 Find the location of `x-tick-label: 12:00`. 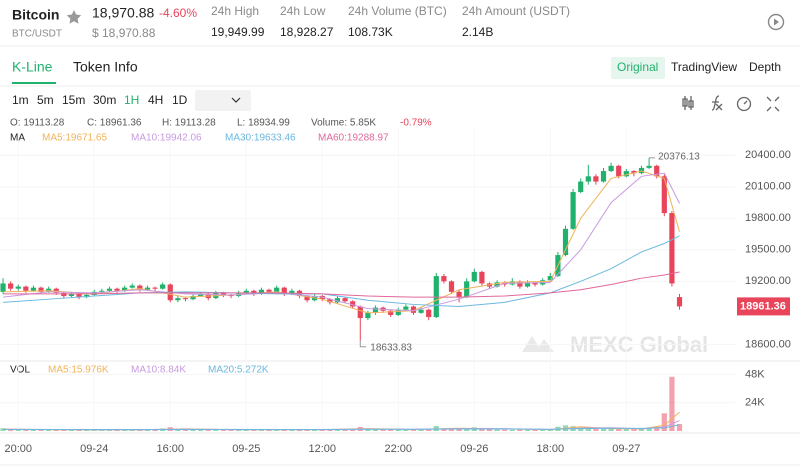

x-tick-label: 12:00 is located at coordinates (323, 449).